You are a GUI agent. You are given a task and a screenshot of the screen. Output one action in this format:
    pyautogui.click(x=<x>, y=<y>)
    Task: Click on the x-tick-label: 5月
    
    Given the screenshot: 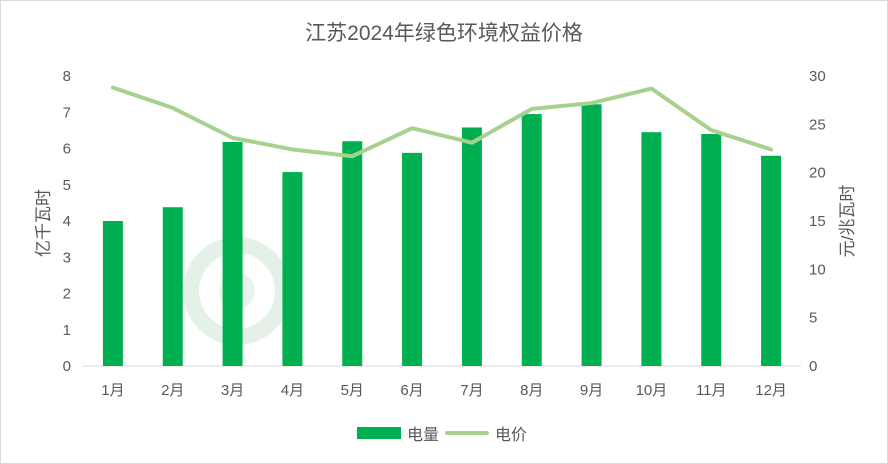 What is the action you would take?
    pyautogui.click(x=352, y=390)
    